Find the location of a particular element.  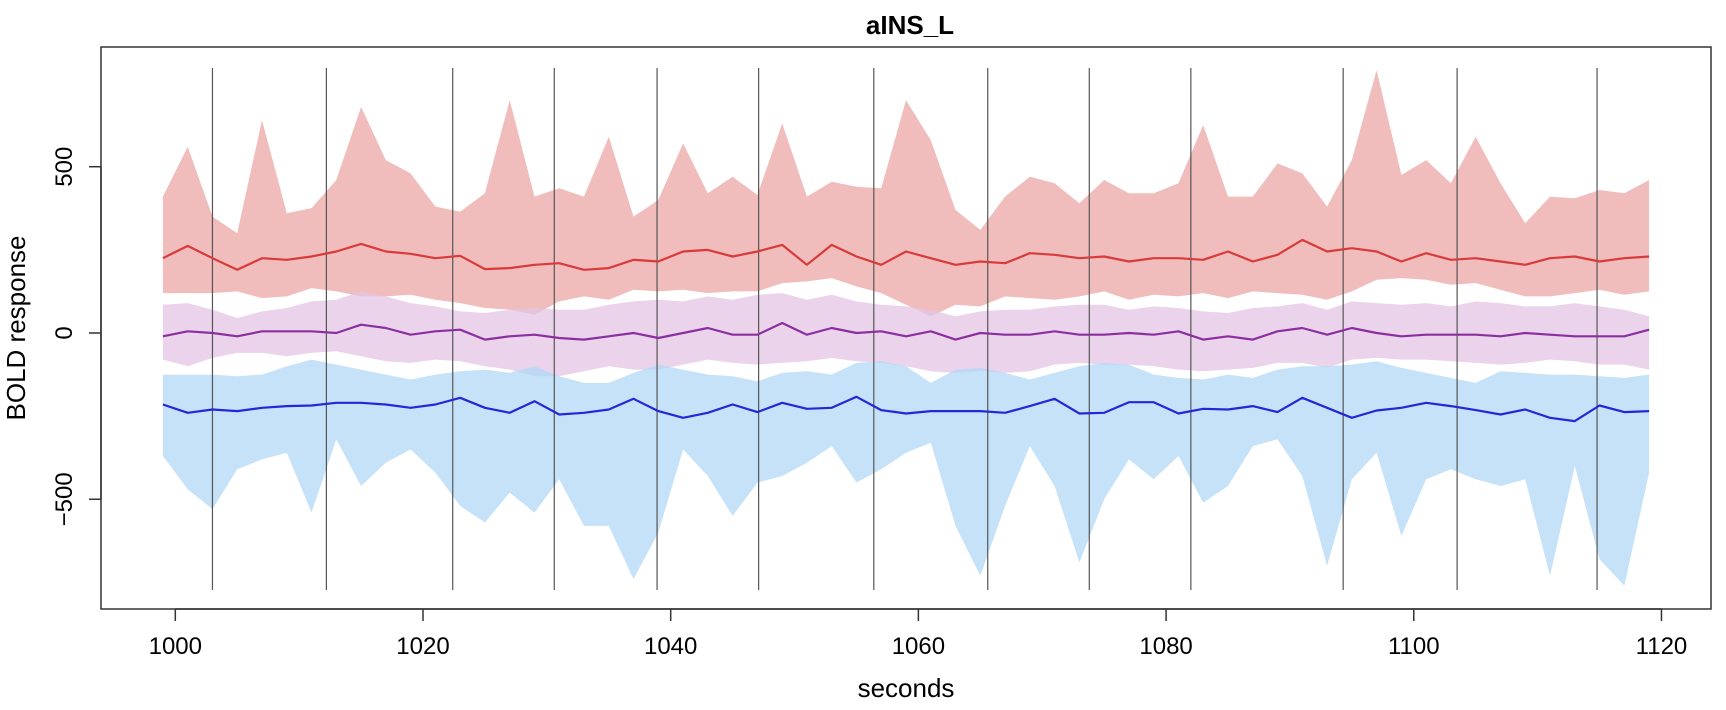

y-axis-label: BOLD response is located at coordinates (16, 328).